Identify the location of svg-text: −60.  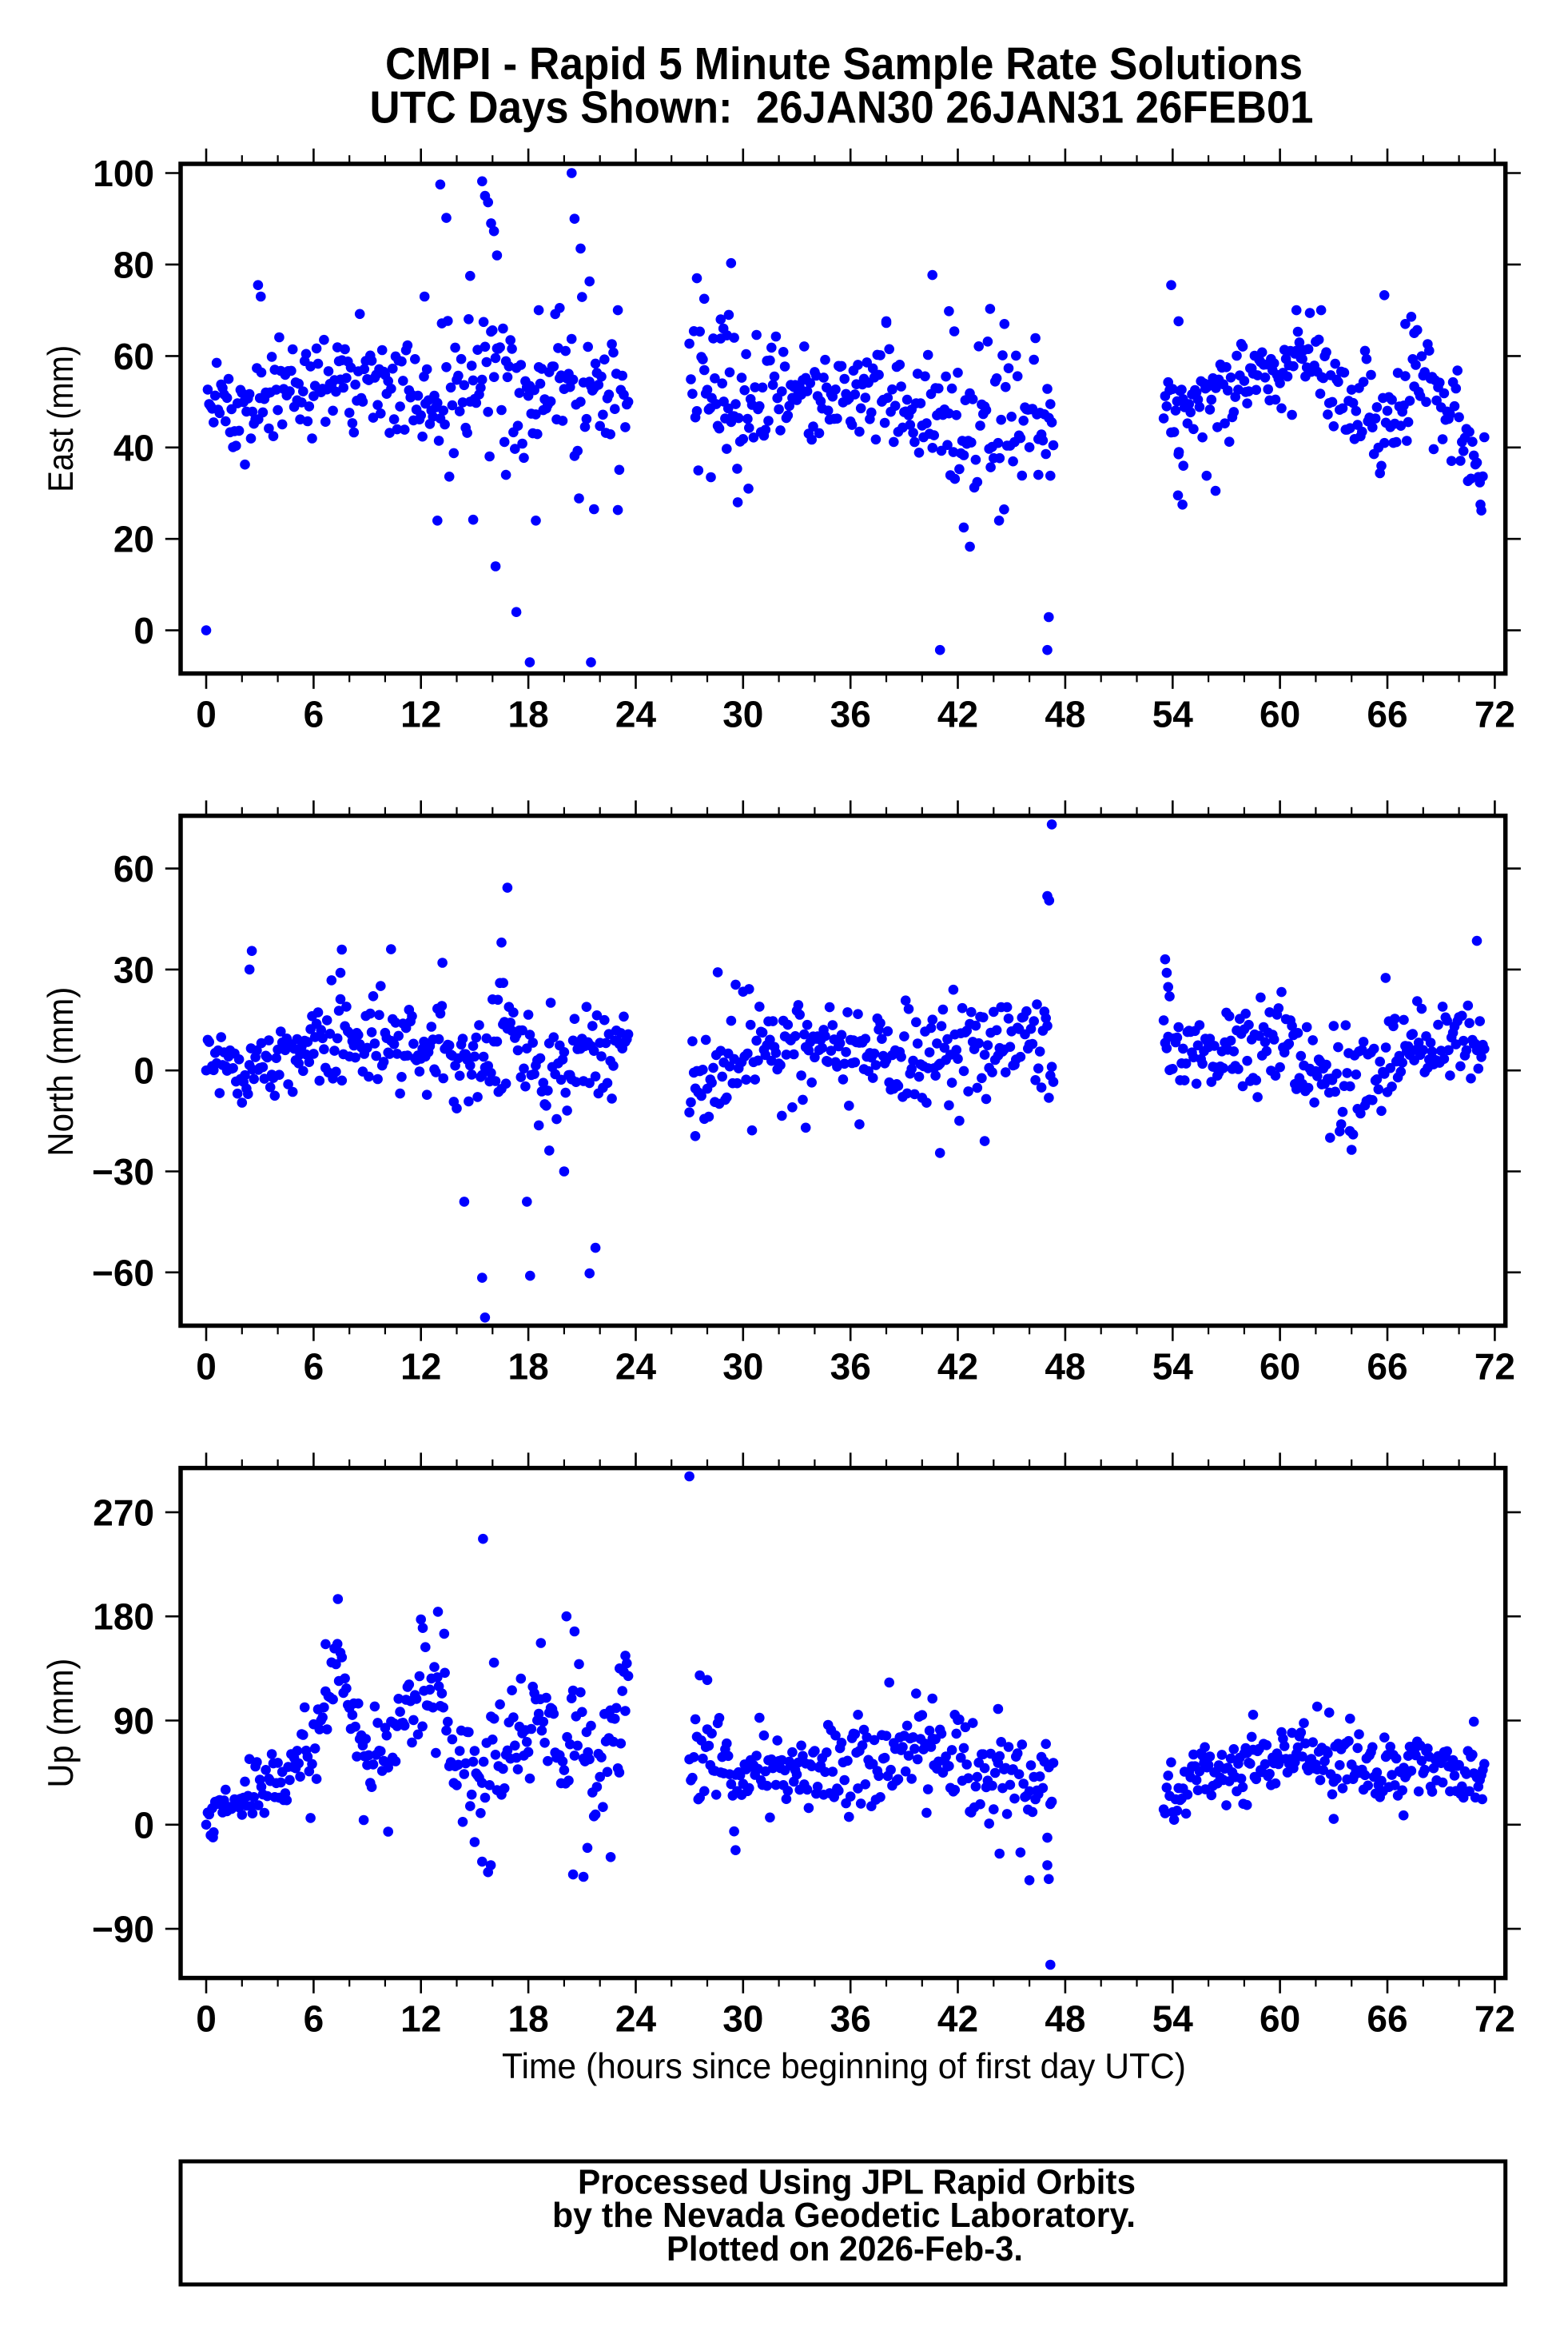
(123, 1272).